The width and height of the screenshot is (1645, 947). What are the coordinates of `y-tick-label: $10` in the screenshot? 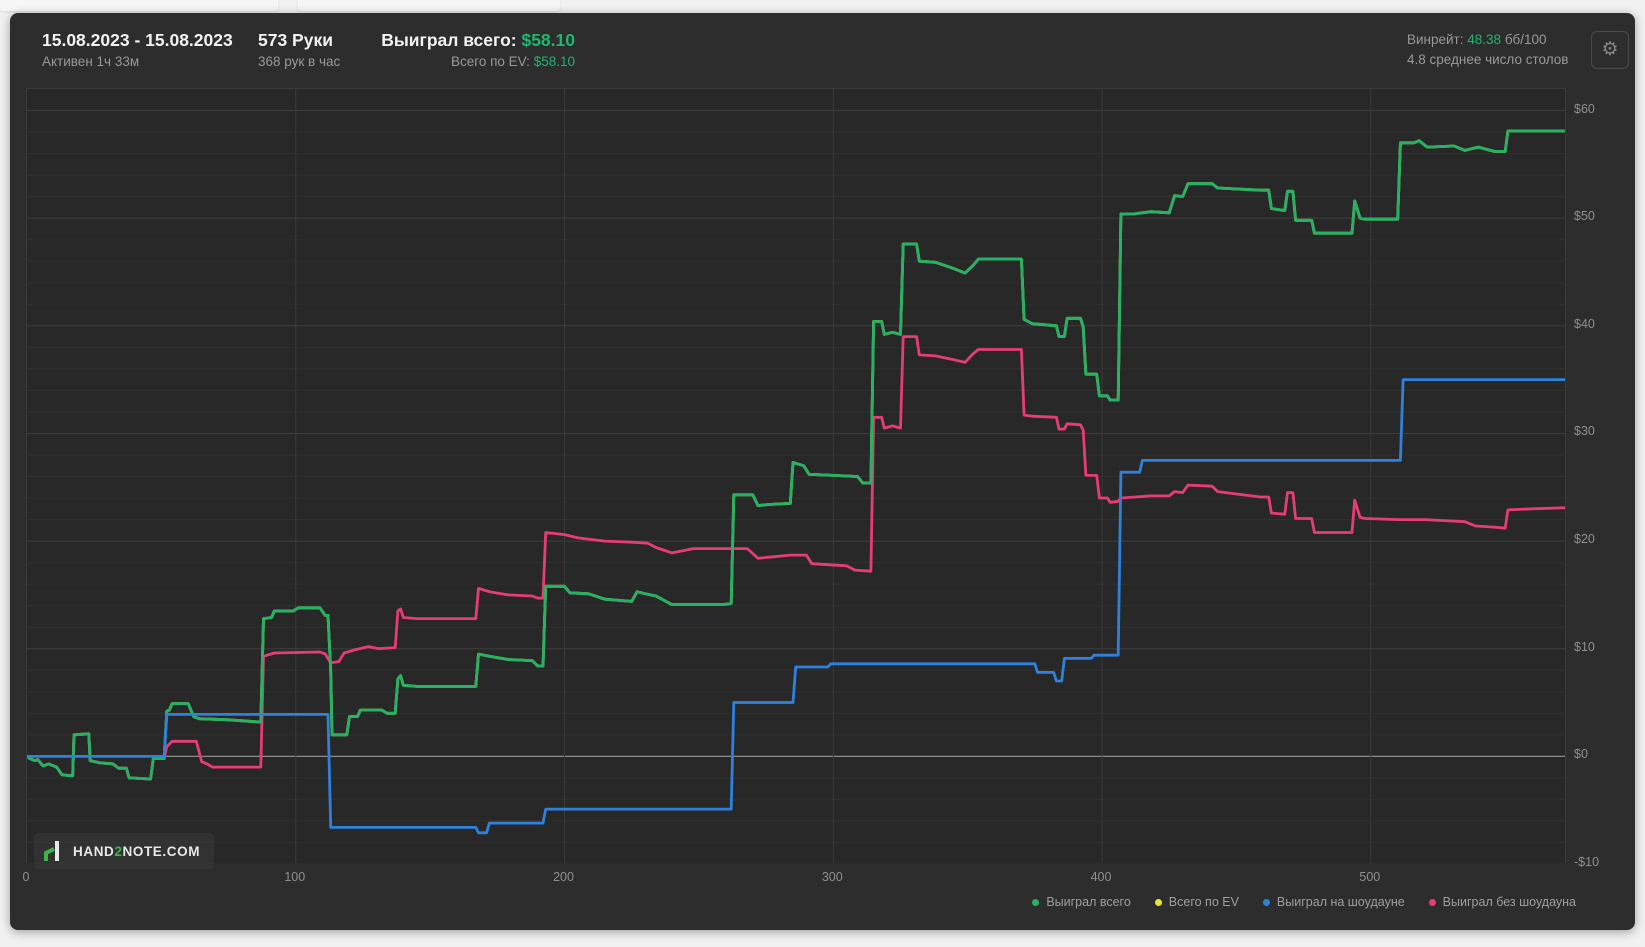 It's located at (1584, 646).